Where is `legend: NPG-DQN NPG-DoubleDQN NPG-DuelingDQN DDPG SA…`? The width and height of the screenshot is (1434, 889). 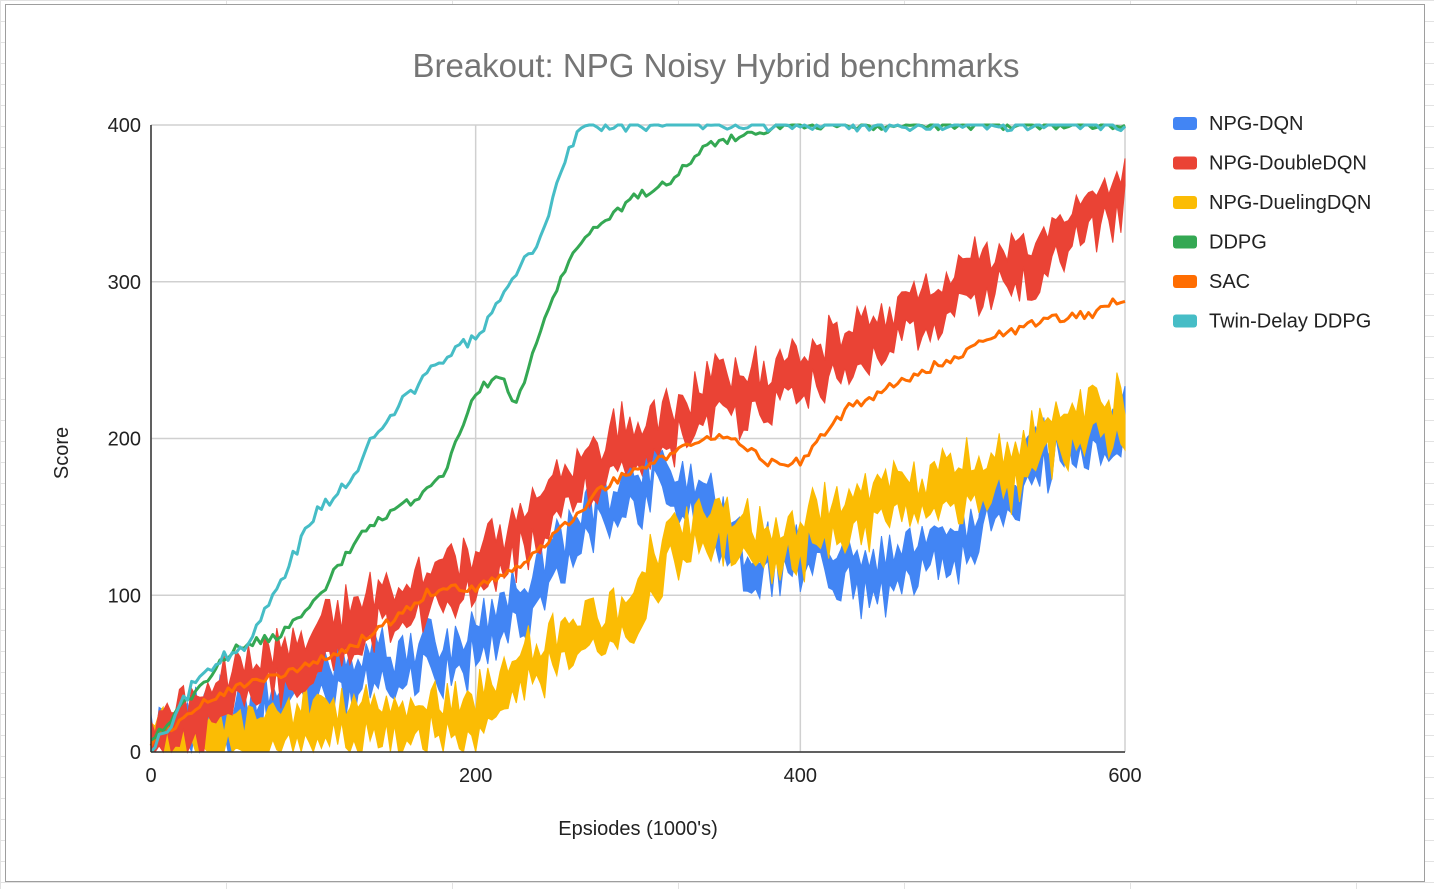
legend: NPG-DQN NPG-DoubleDQN NPG-DuelingDQN DDPG SA… is located at coordinates (1272, 223).